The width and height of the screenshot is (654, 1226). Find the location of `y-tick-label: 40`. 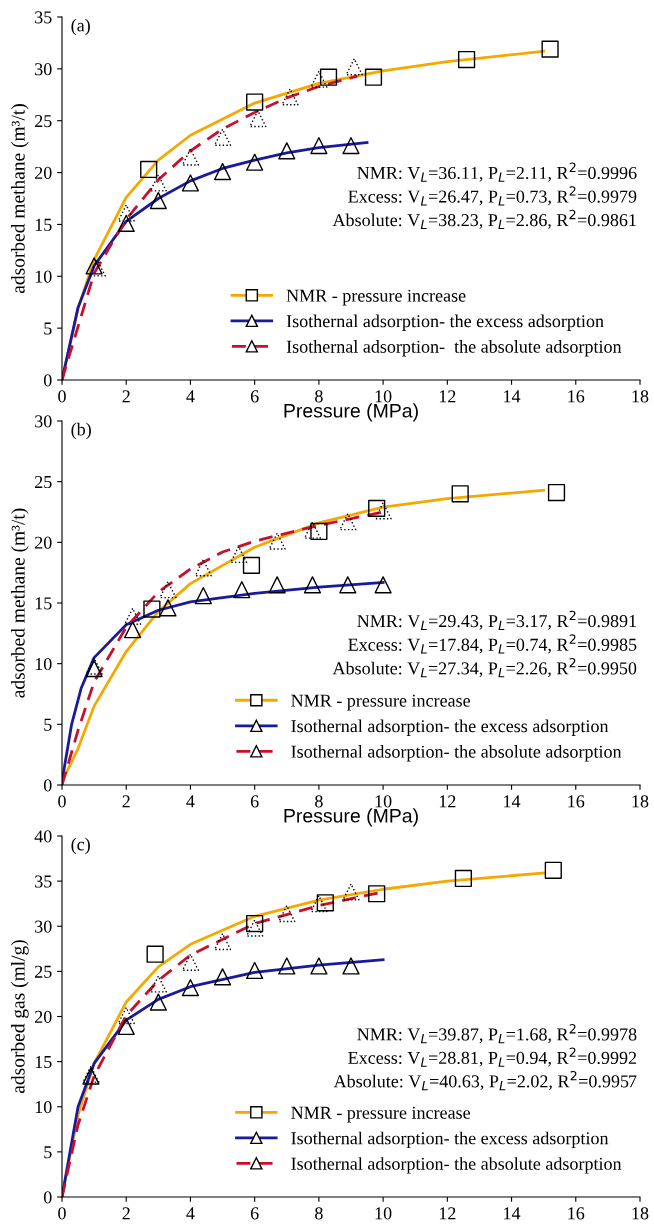

y-tick-label: 40 is located at coordinates (43, 836).